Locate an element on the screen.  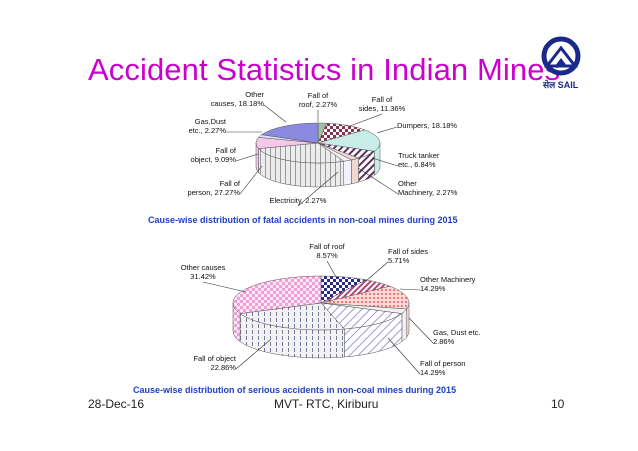
fatal-slice-label-1: Fall of sides, 11.36% is located at coordinates (382, 104).